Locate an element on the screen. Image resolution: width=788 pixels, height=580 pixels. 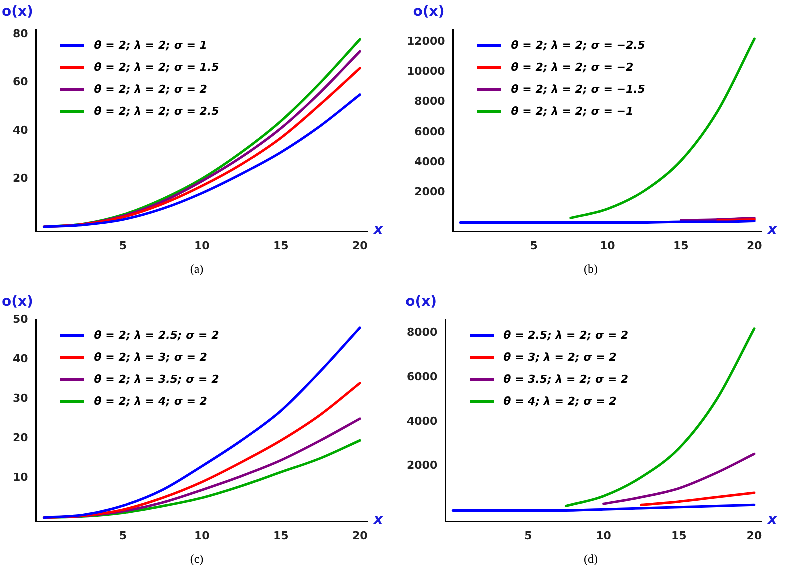
legend-label: θ = 2; λ = 4; σ = 2 is located at coordinates (151, 401).